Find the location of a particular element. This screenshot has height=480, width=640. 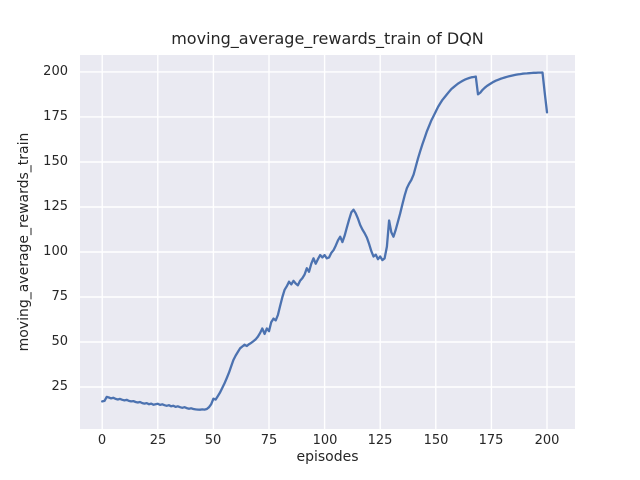

x-axis-label: episodes is located at coordinates (327, 457).